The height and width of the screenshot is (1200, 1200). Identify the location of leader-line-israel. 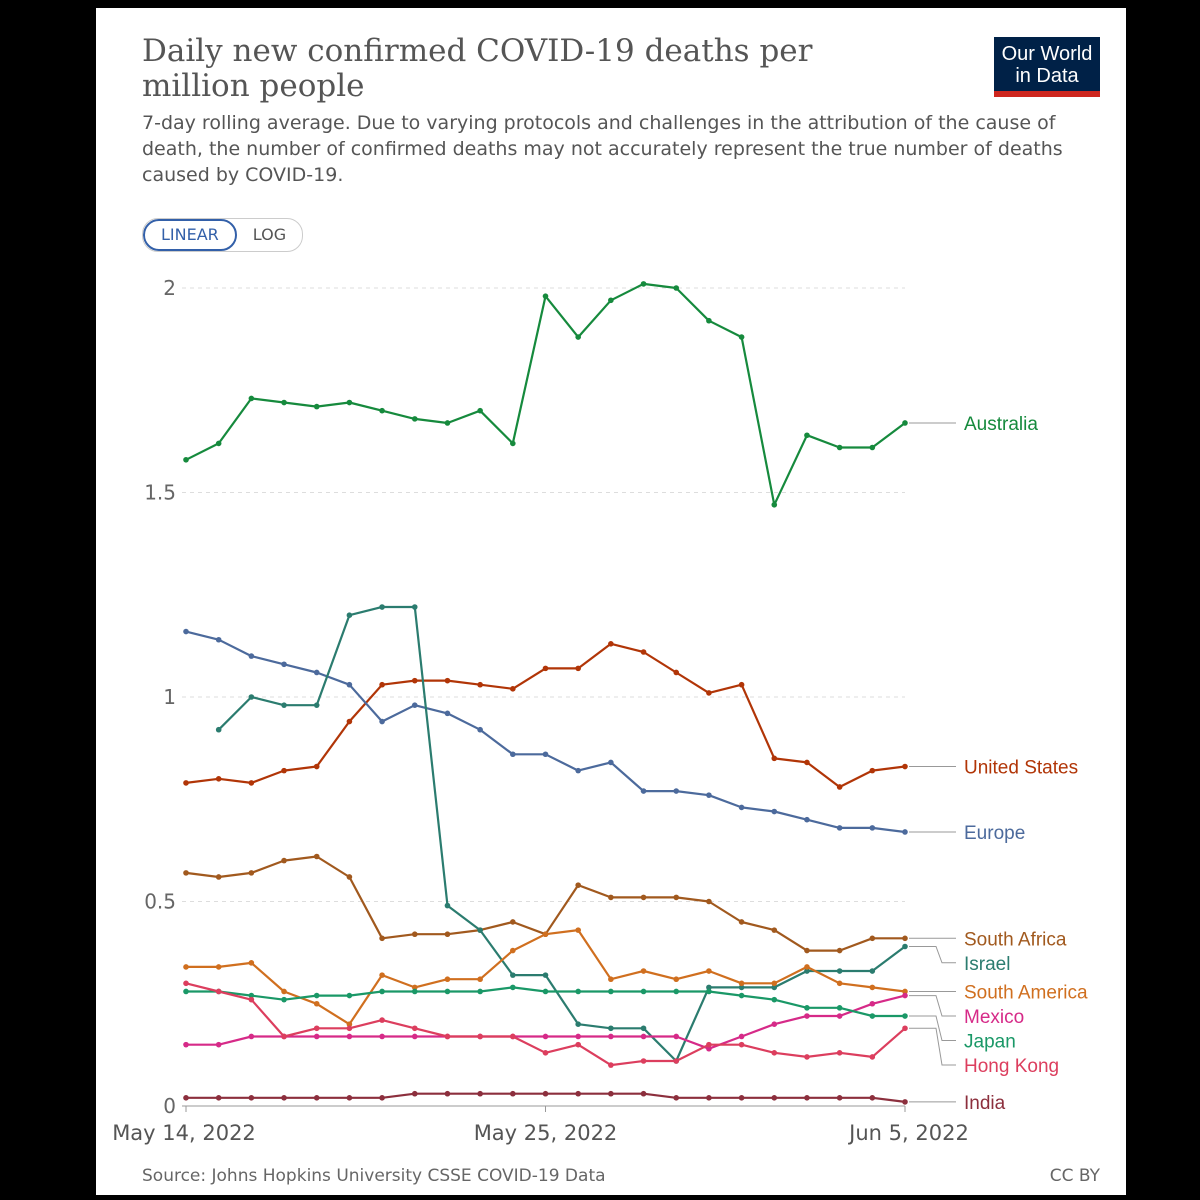
(932, 954).